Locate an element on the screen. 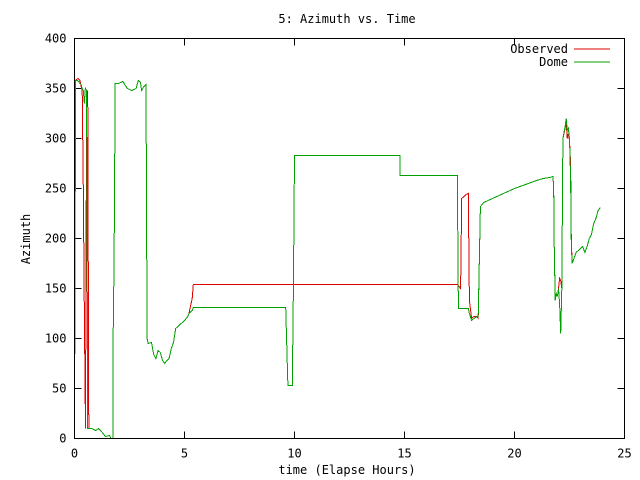  x-tick-label: 20 is located at coordinates (514, 454).